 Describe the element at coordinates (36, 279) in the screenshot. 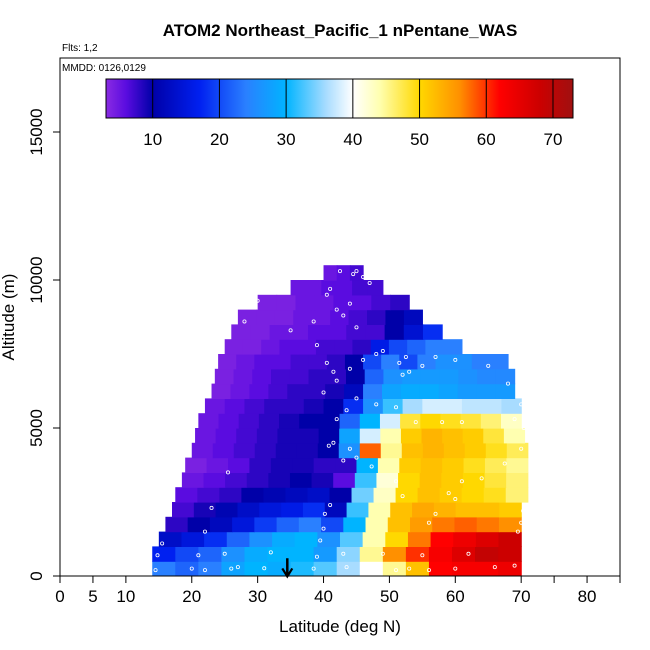

I see `y-tick-label: 10000` at that location.